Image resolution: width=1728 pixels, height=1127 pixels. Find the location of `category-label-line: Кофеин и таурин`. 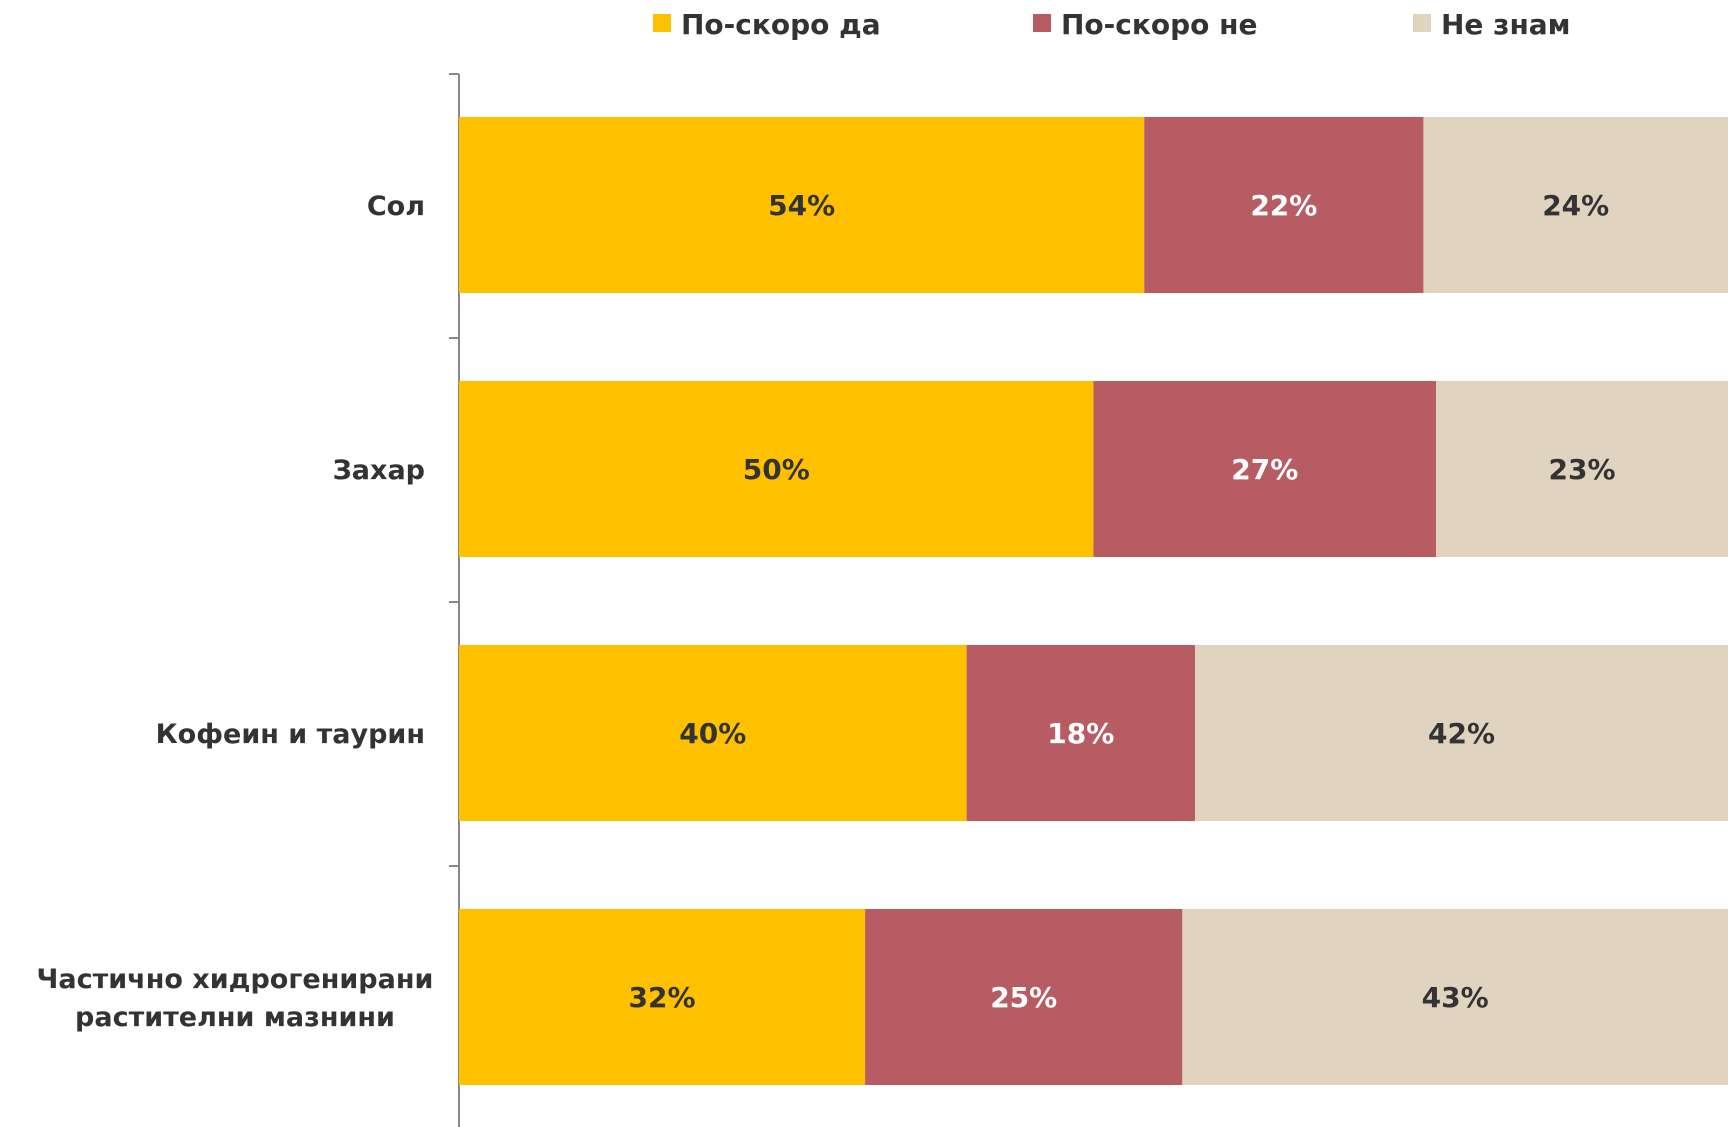

category-label-line: Кофеин и таурин is located at coordinates (290, 734).